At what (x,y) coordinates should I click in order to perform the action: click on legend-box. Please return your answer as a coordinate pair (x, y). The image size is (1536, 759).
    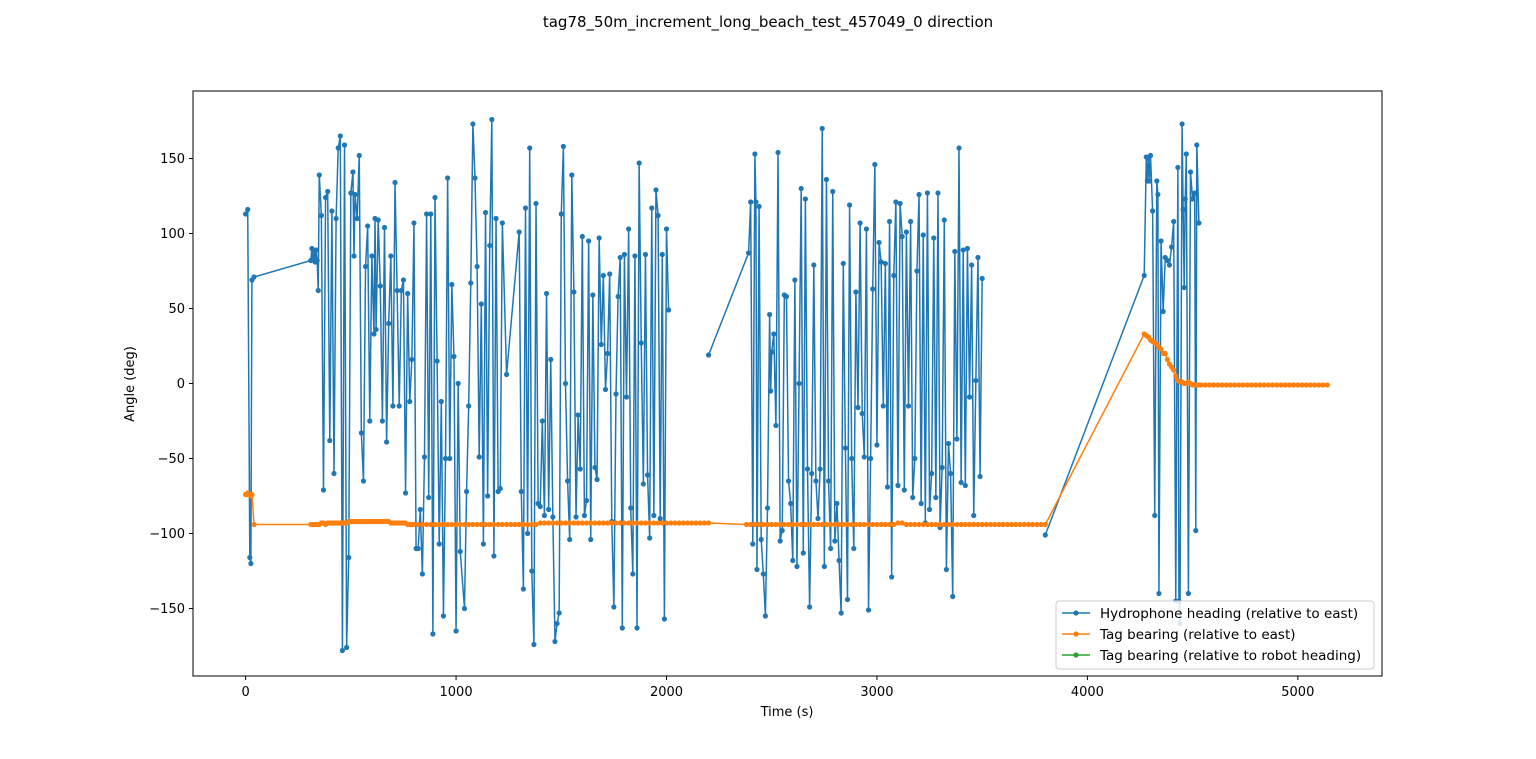
    Looking at the image, I should click on (1215, 635).